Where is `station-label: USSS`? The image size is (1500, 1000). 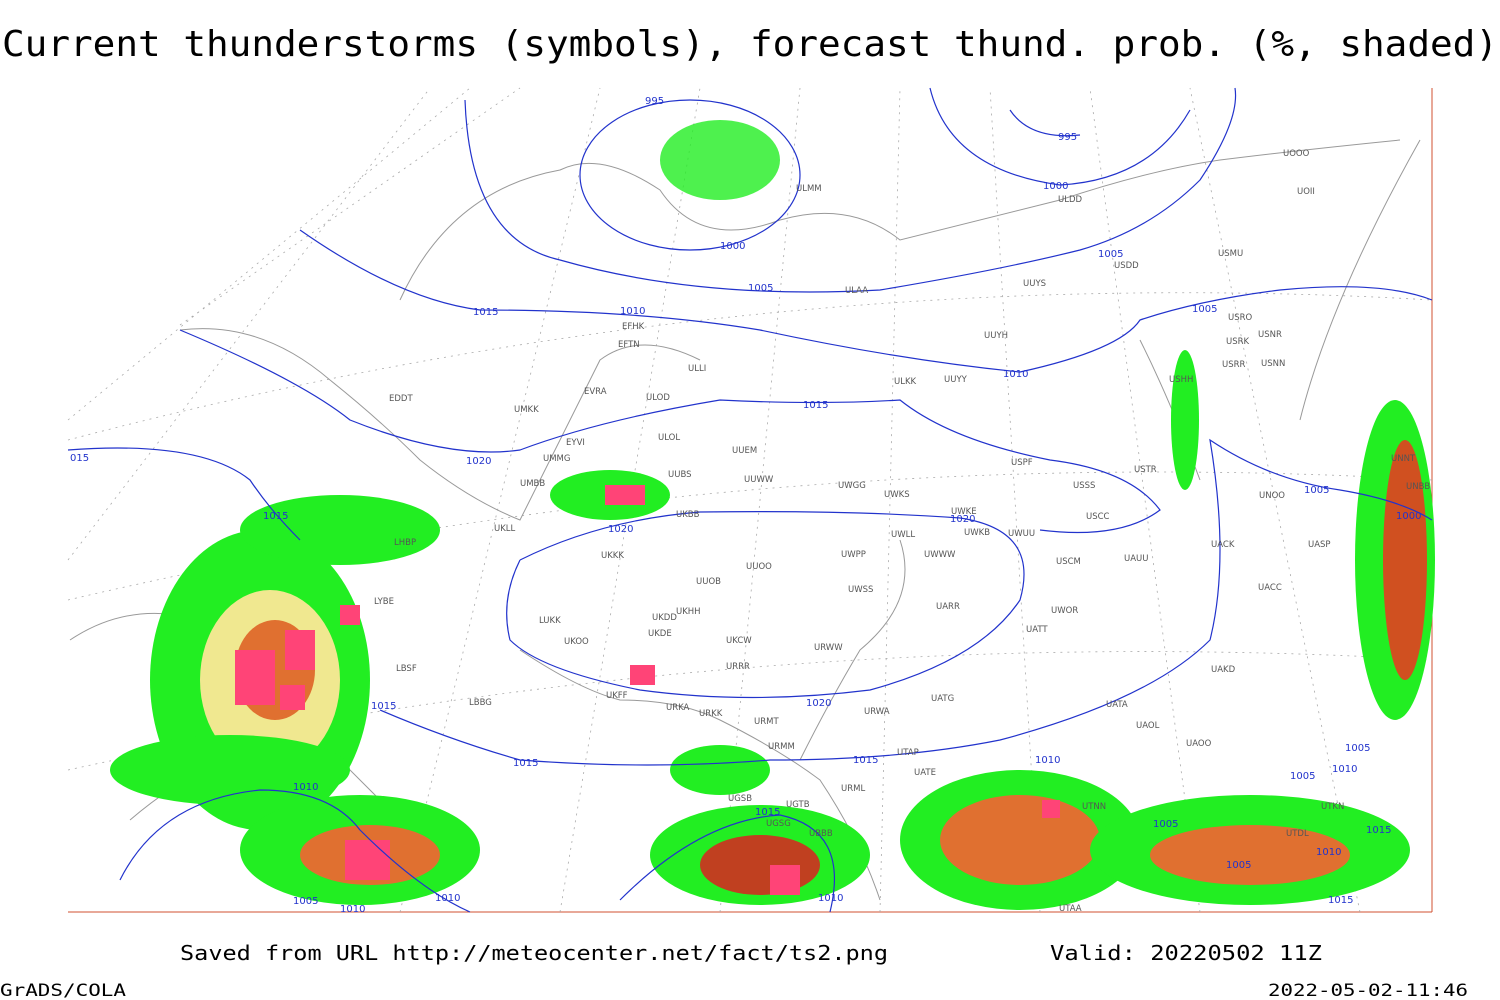
station-label: USSS is located at coordinates (1084, 486).